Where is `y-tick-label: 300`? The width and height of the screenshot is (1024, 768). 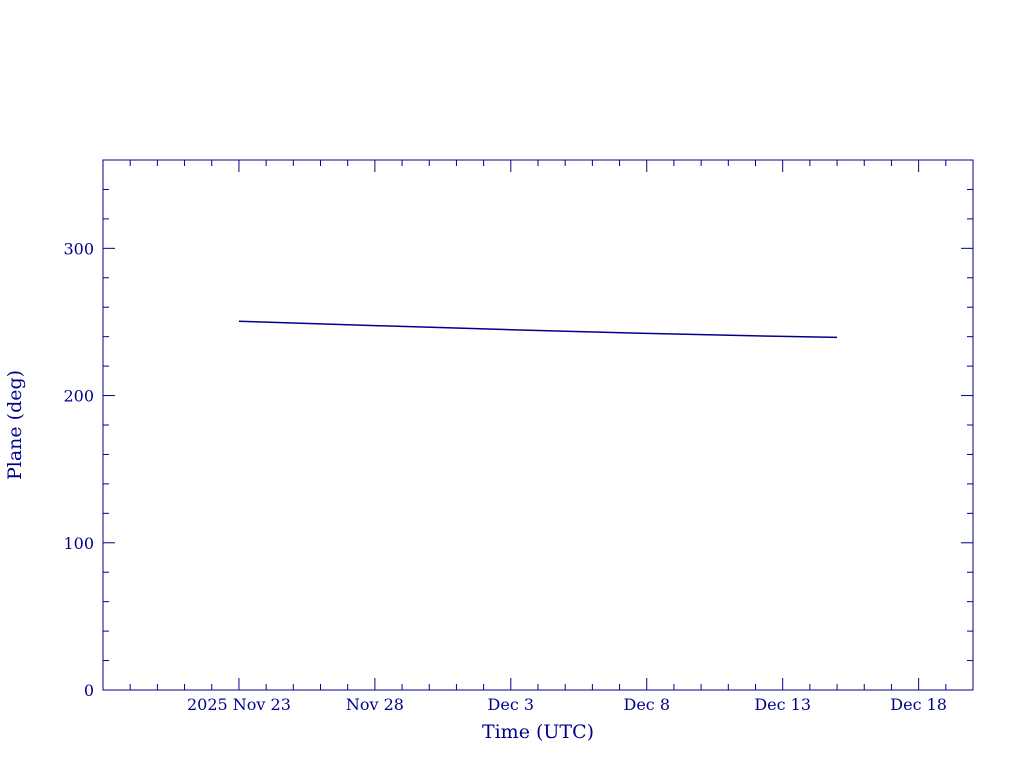
y-tick-label: 300 is located at coordinates (78, 248).